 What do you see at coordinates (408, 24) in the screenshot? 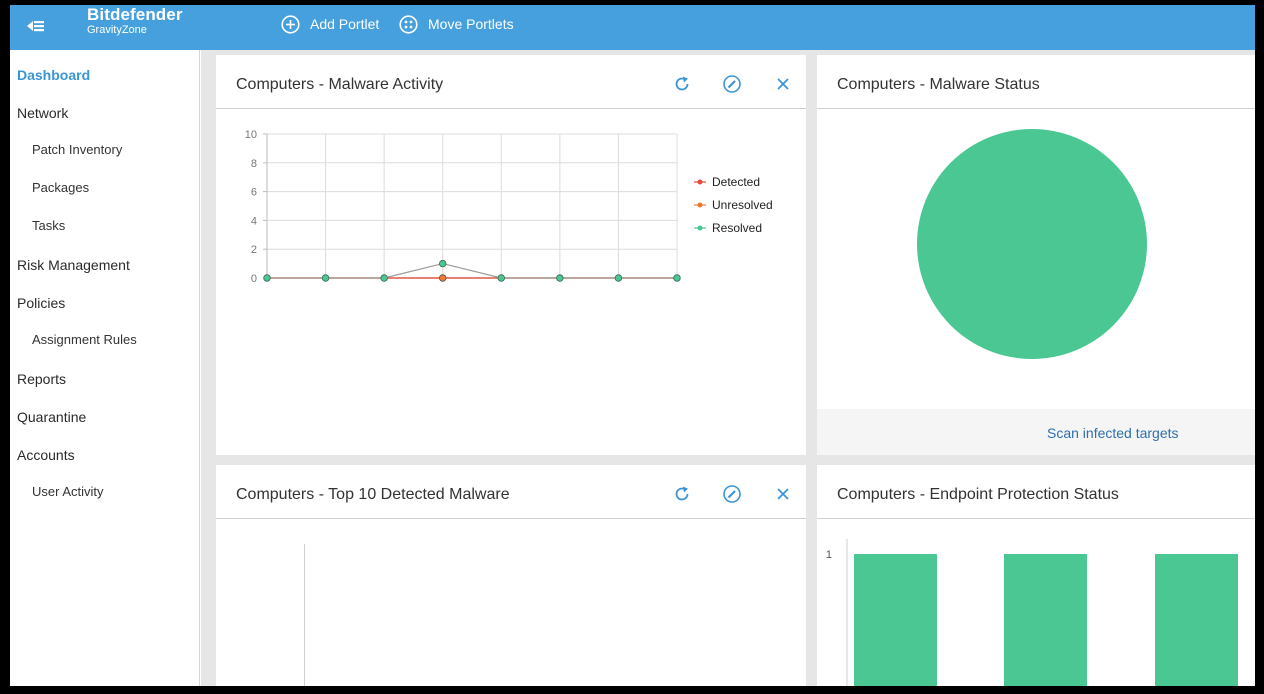
I see `move-grid-icon` at bounding box center [408, 24].